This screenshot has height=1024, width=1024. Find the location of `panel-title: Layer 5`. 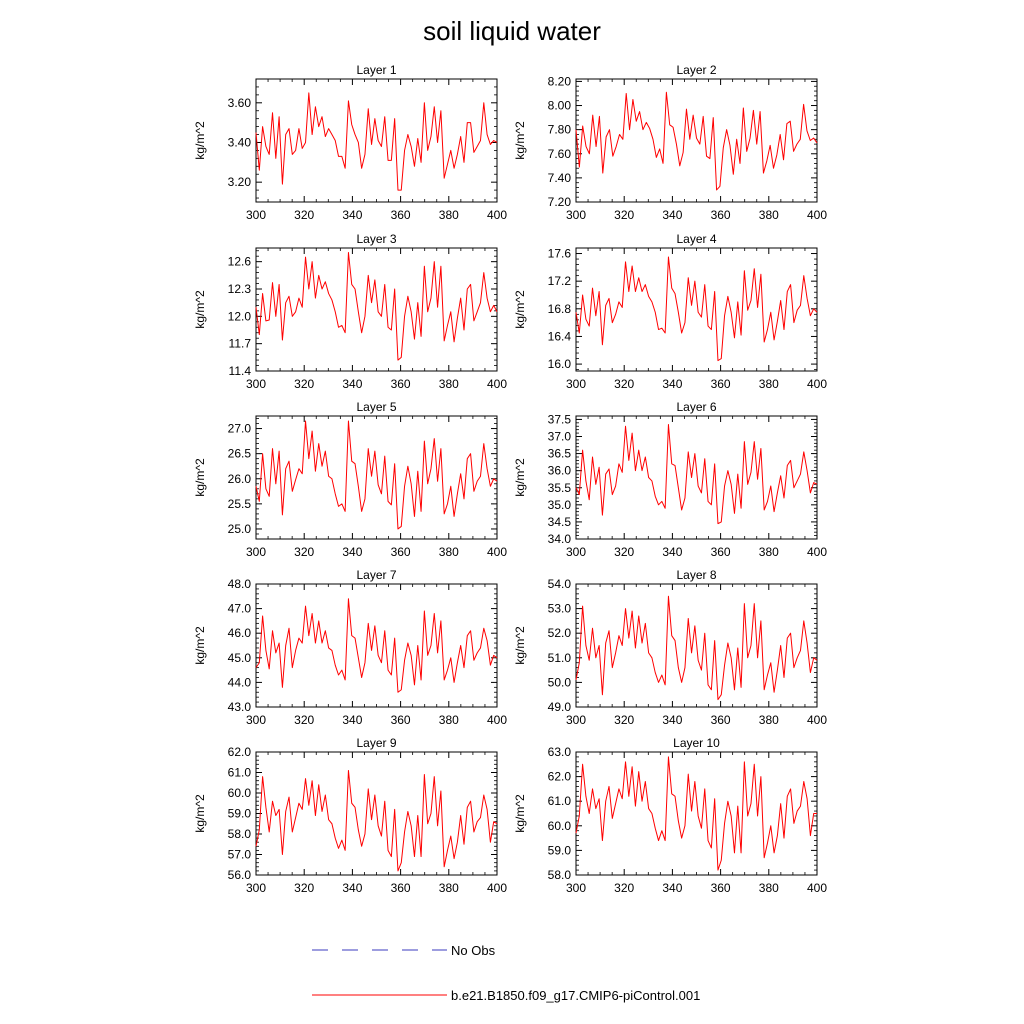

panel-title: Layer 5 is located at coordinates (376, 407).